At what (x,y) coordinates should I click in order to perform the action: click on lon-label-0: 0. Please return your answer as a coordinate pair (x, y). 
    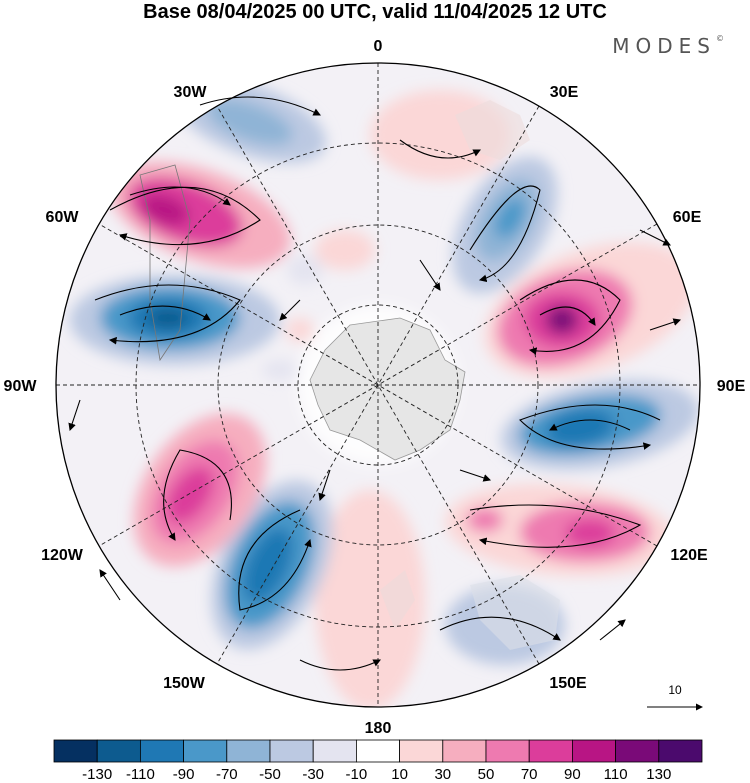
    Looking at the image, I should click on (378, 46).